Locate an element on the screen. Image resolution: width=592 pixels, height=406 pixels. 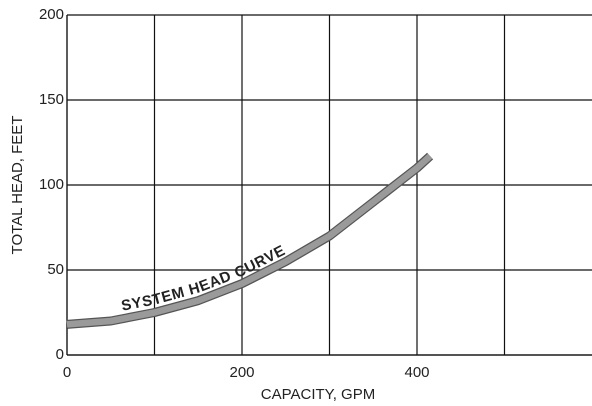
x-axis-label: CAPACITY, GPM is located at coordinates (318, 394).